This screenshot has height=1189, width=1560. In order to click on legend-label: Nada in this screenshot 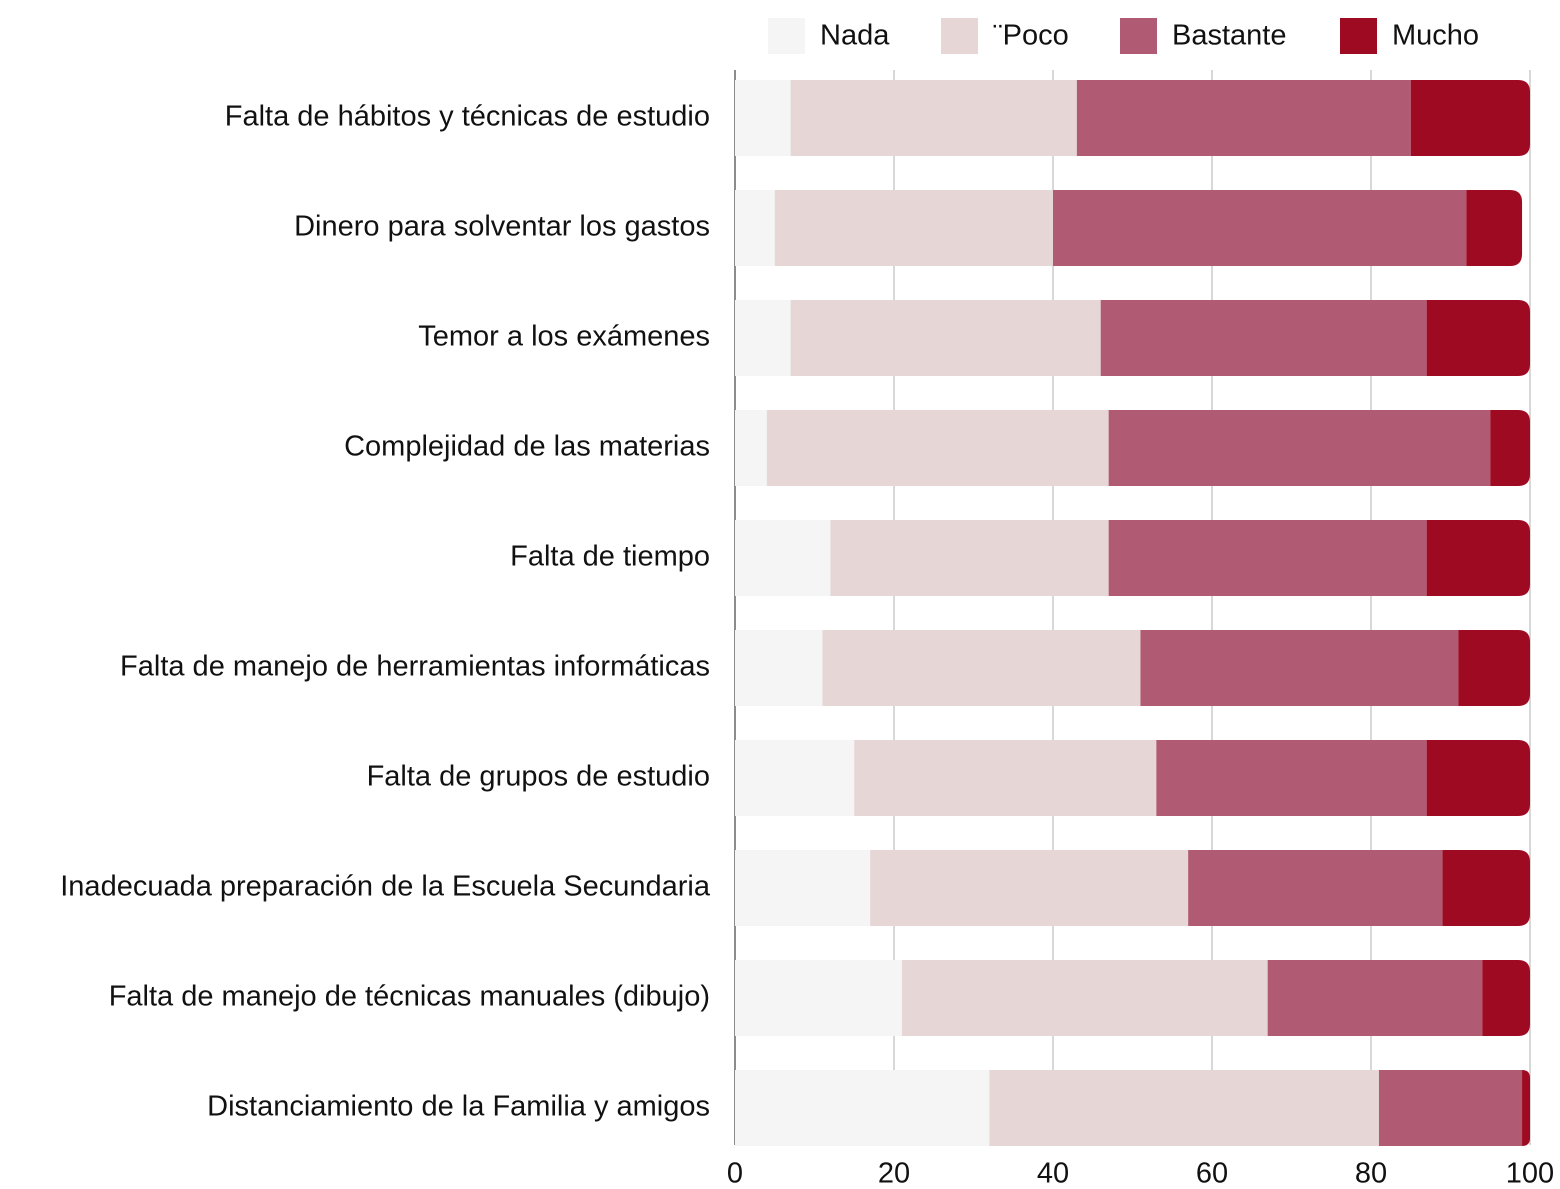, I will do `click(855, 36)`.